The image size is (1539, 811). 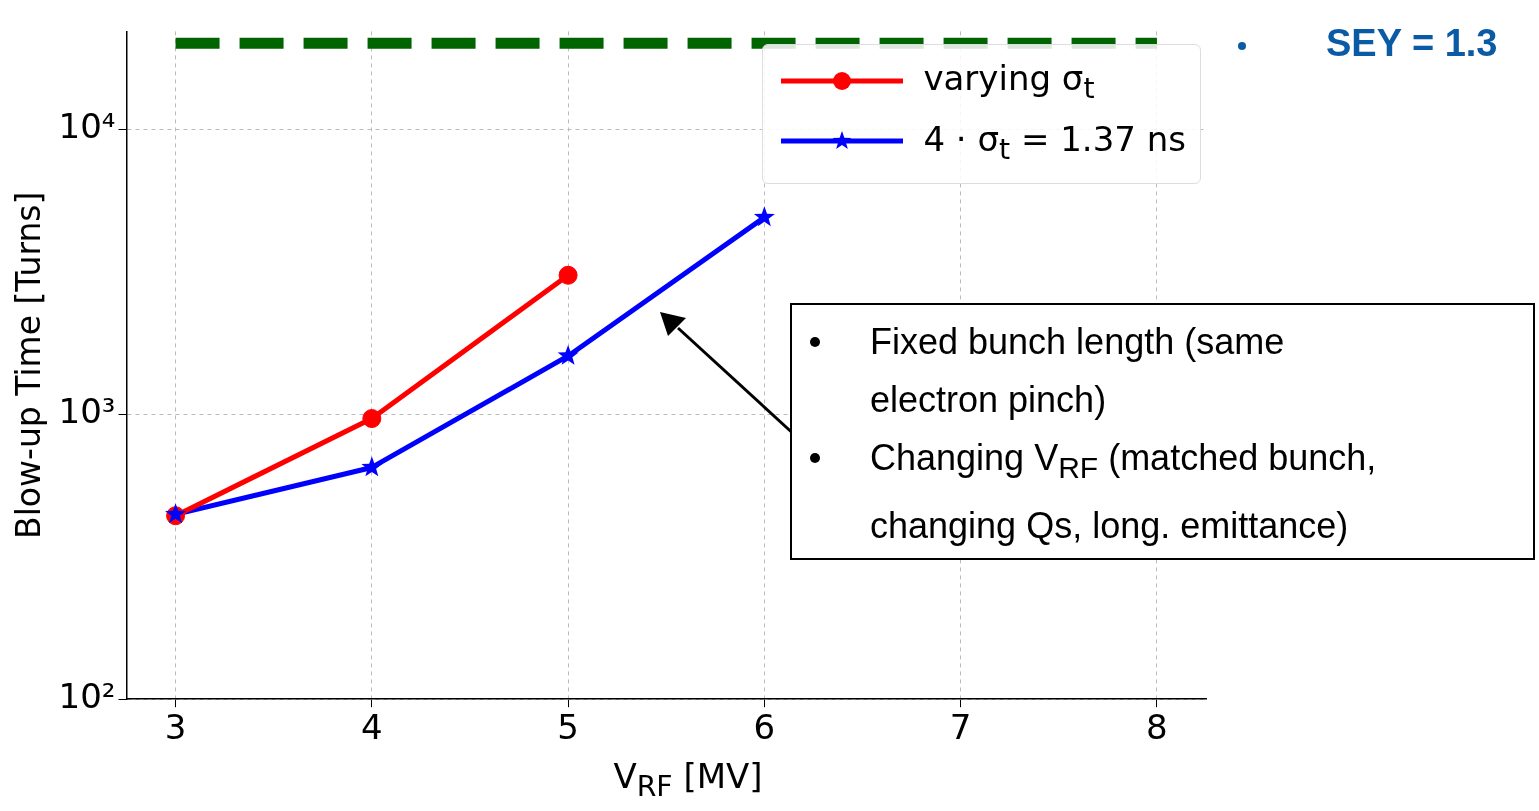 What do you see at coordinates (372, 727) in the screenshot?
I see `x-tick-label: 4` at bounding box center [372, 727].